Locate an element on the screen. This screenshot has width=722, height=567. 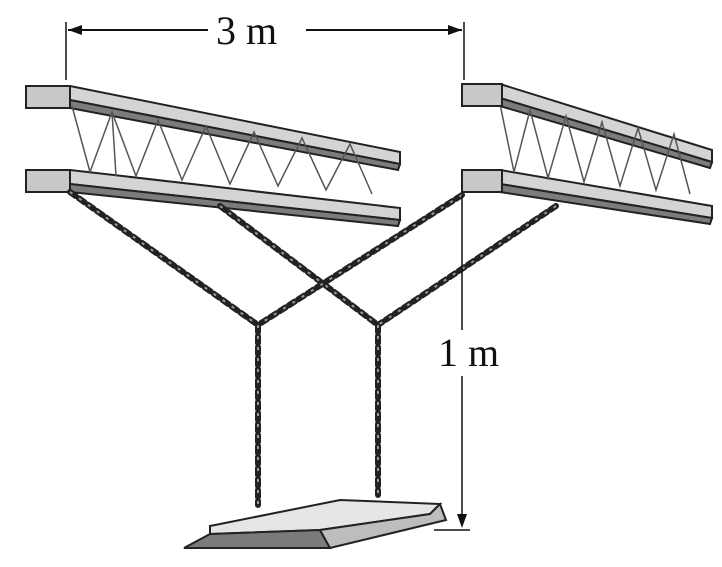
height-dimension: 1 m is located at coordinates (466, 363).